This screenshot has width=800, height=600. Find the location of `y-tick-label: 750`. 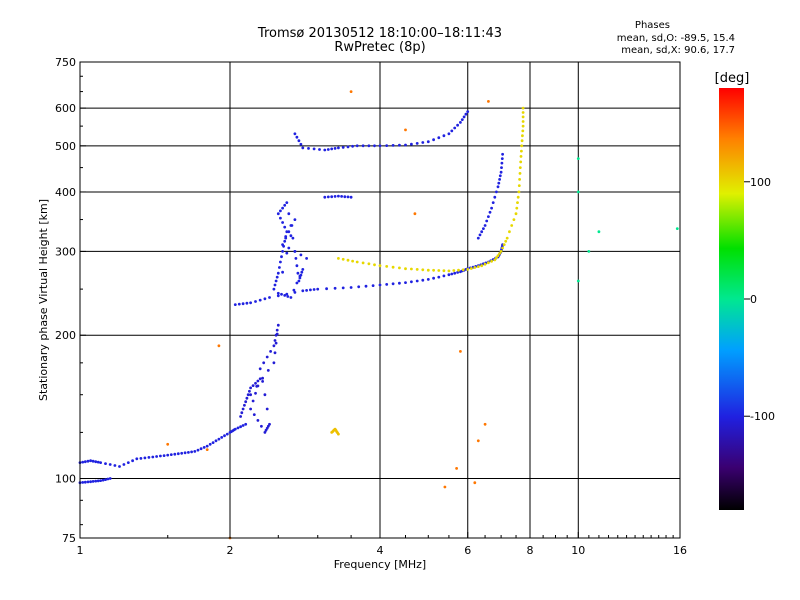

y-tick-label: 750 is located at coordinates (65, 62).